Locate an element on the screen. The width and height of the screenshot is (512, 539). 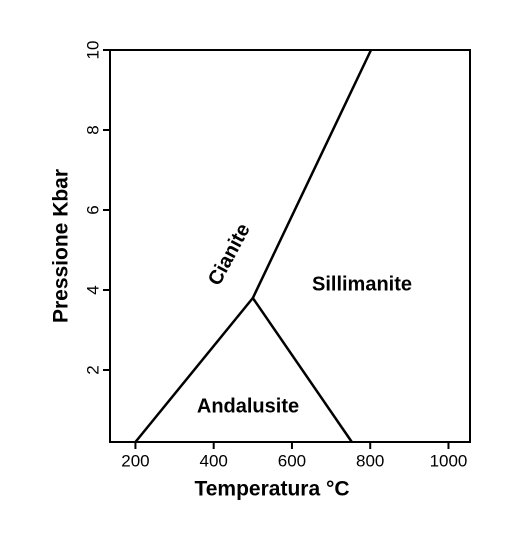
x-axis-title: Temperatura °C is located at coordinates (271, 489).